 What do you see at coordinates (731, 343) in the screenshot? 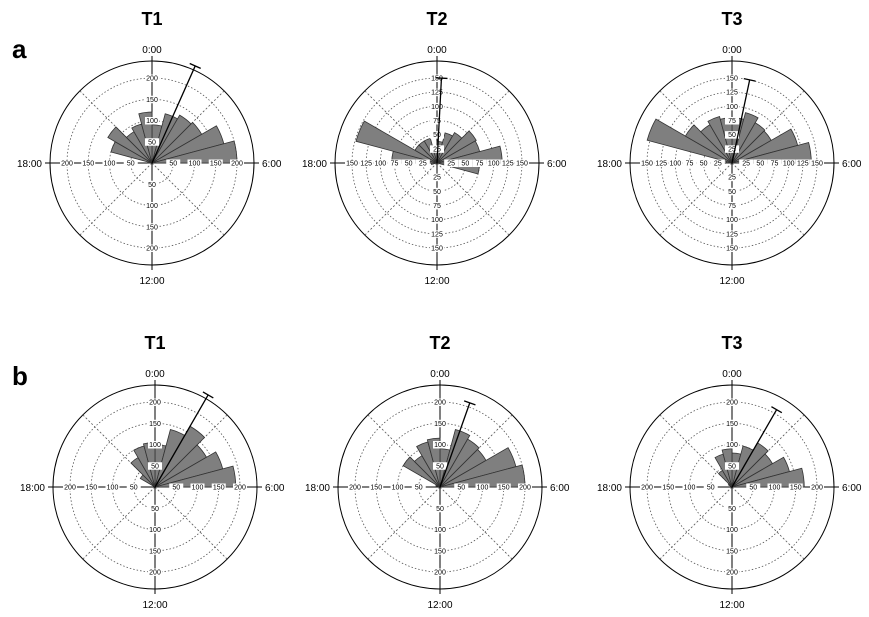
I see `panel-title: T3` at bounding box center [731, 343].